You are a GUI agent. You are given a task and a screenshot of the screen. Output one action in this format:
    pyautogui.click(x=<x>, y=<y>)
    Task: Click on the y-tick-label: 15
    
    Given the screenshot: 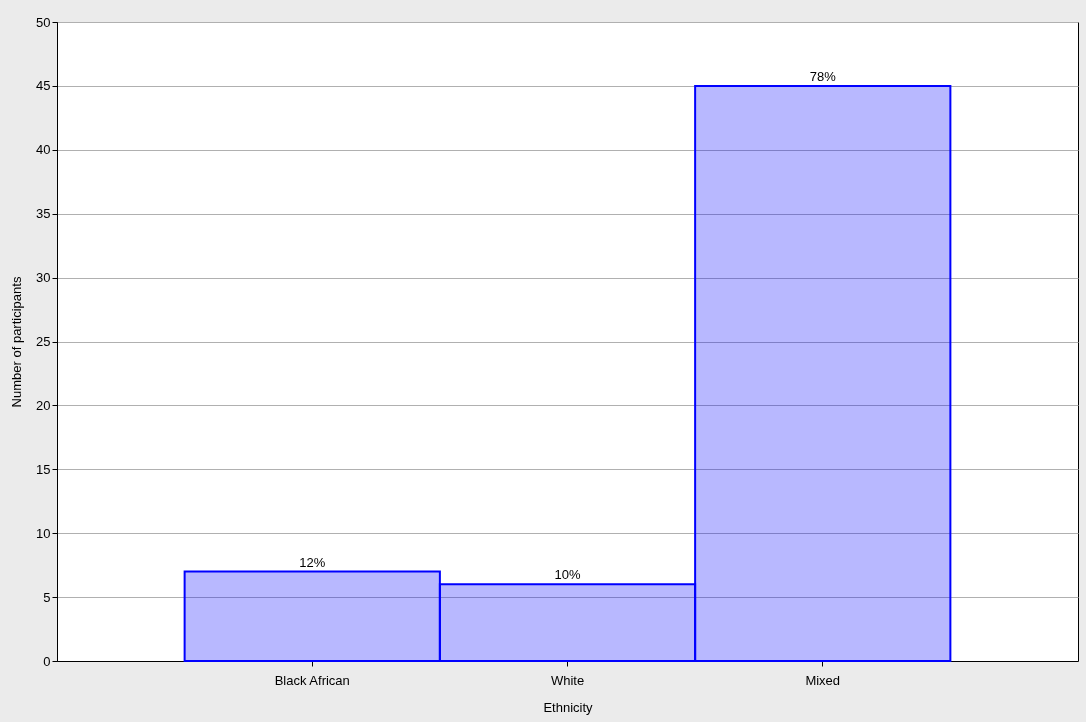 What is the action you would take?
    pyautogui.click(x=43, y=469)
    